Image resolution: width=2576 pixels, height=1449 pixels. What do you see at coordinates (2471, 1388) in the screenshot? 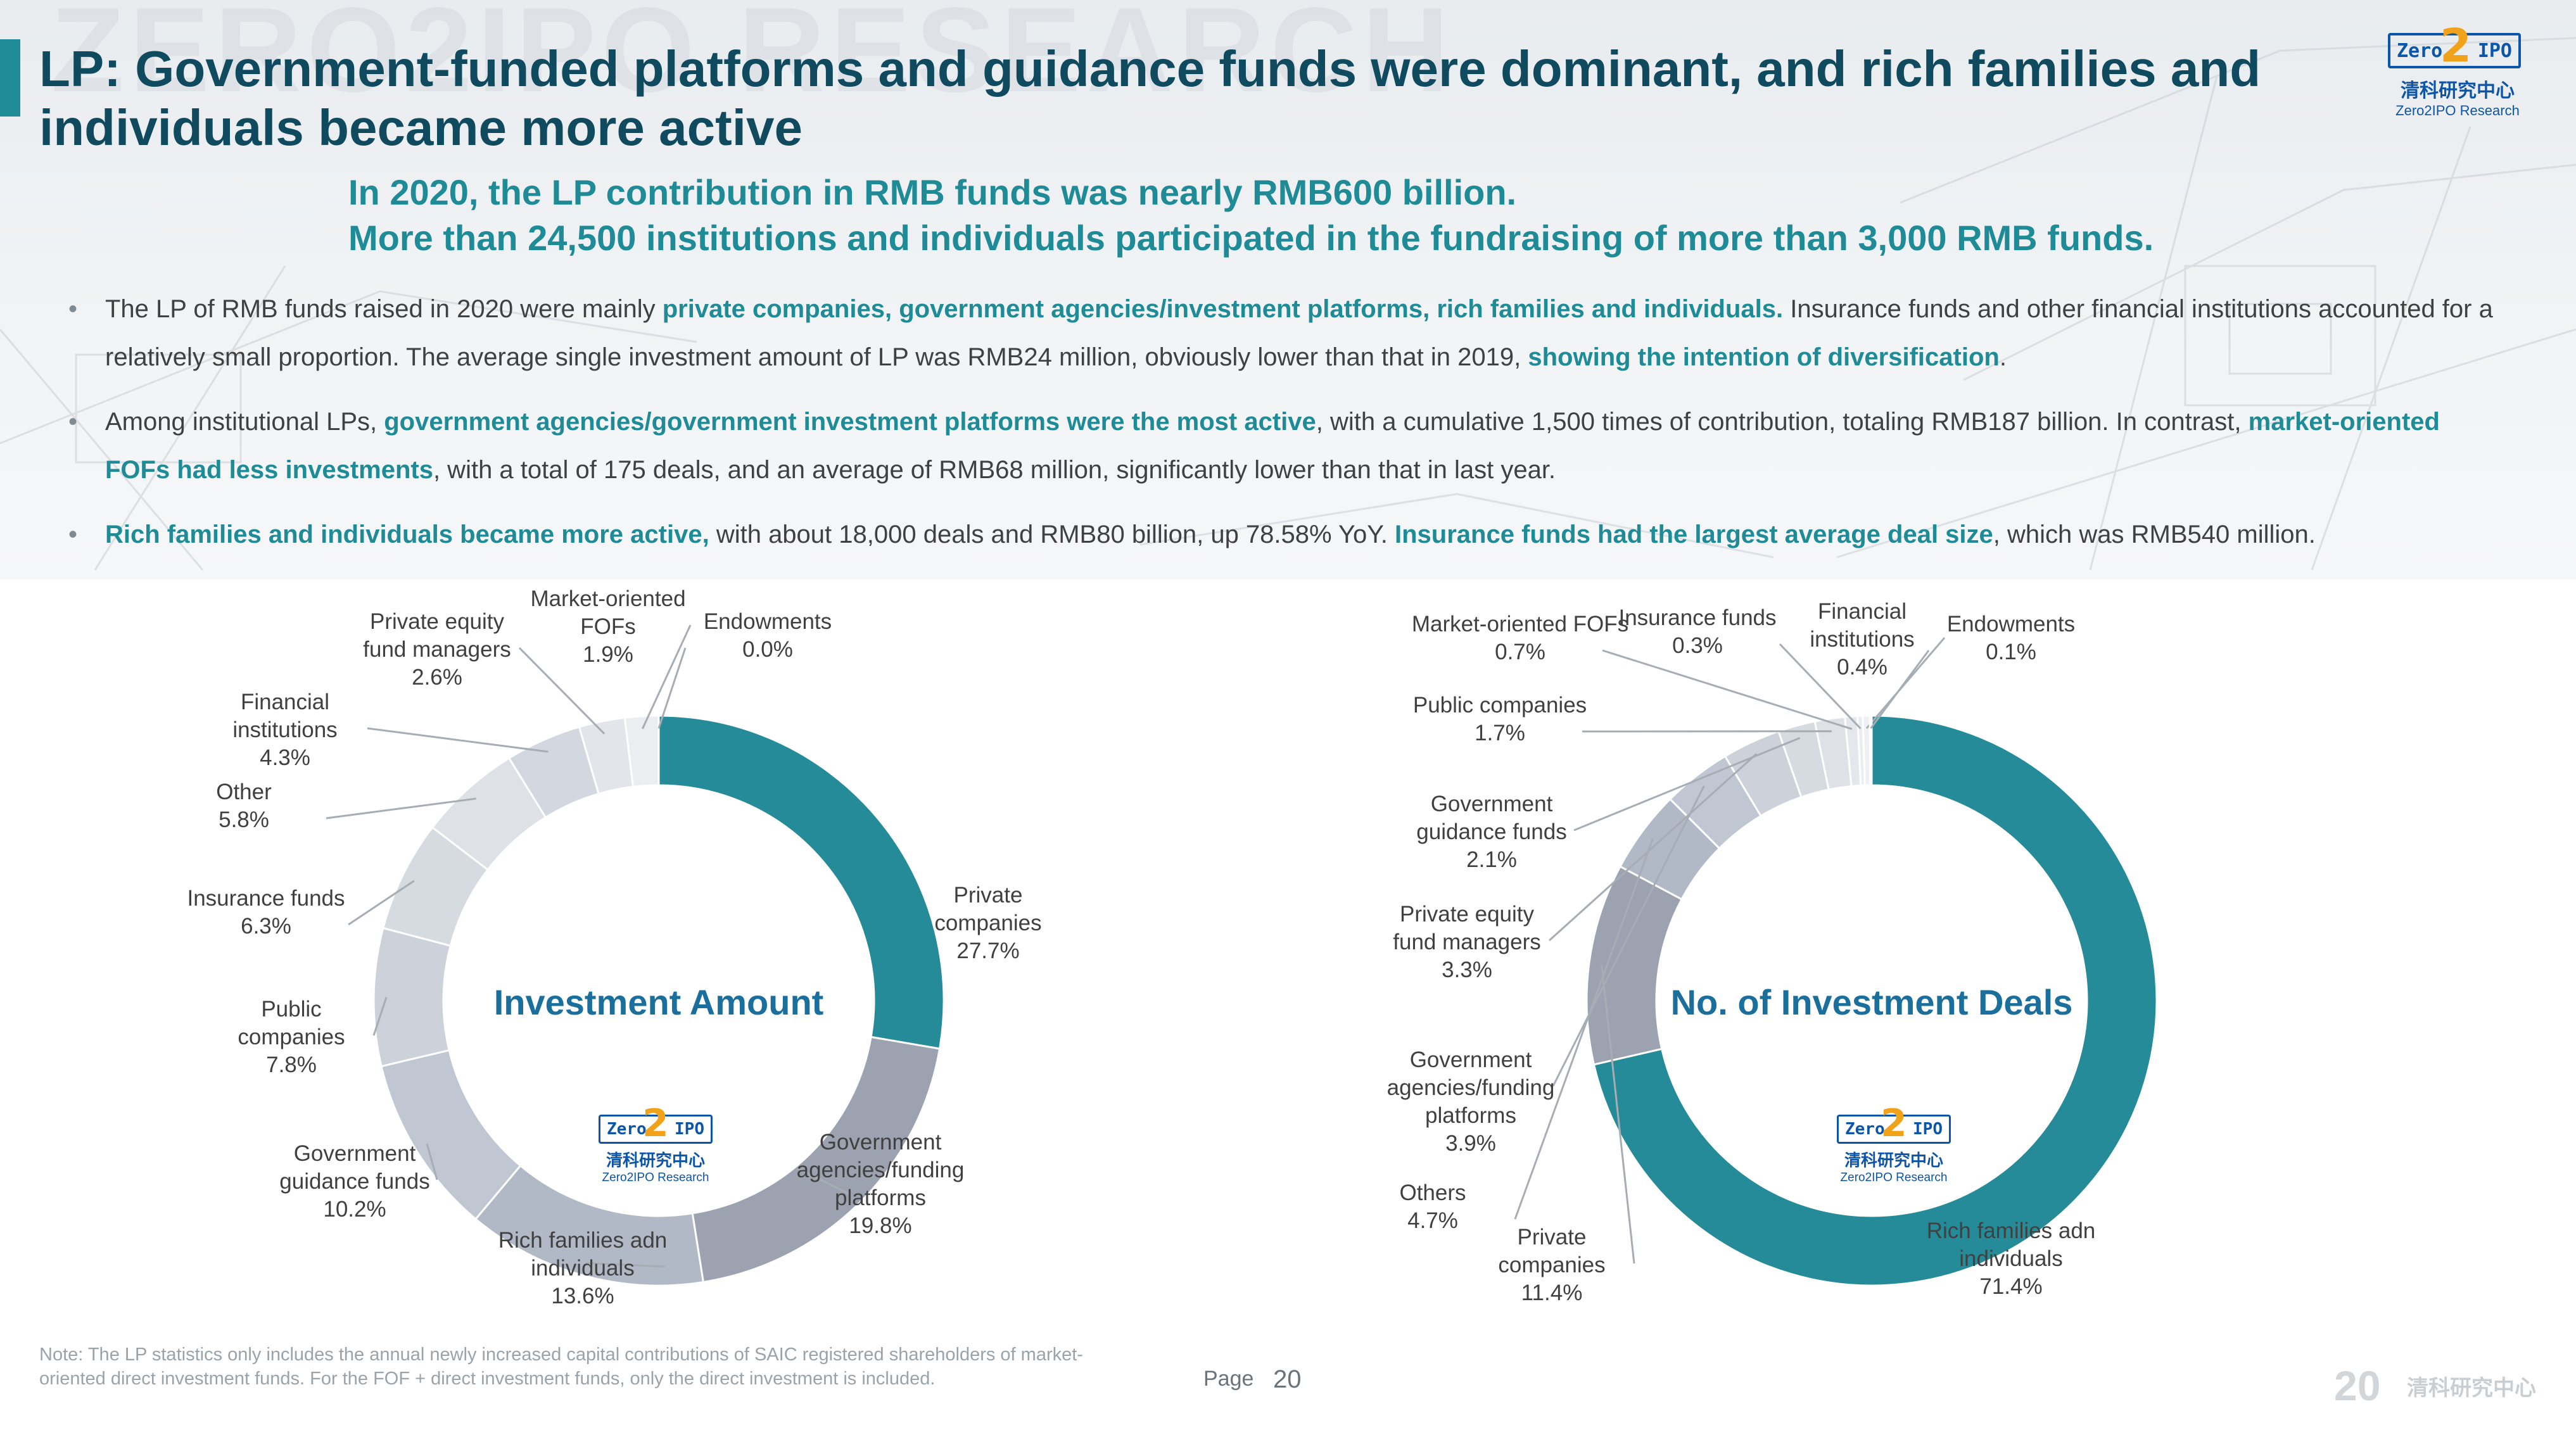
I see `footer-brand-text: 清科研究中心` at bounding box center [2471, 1388].